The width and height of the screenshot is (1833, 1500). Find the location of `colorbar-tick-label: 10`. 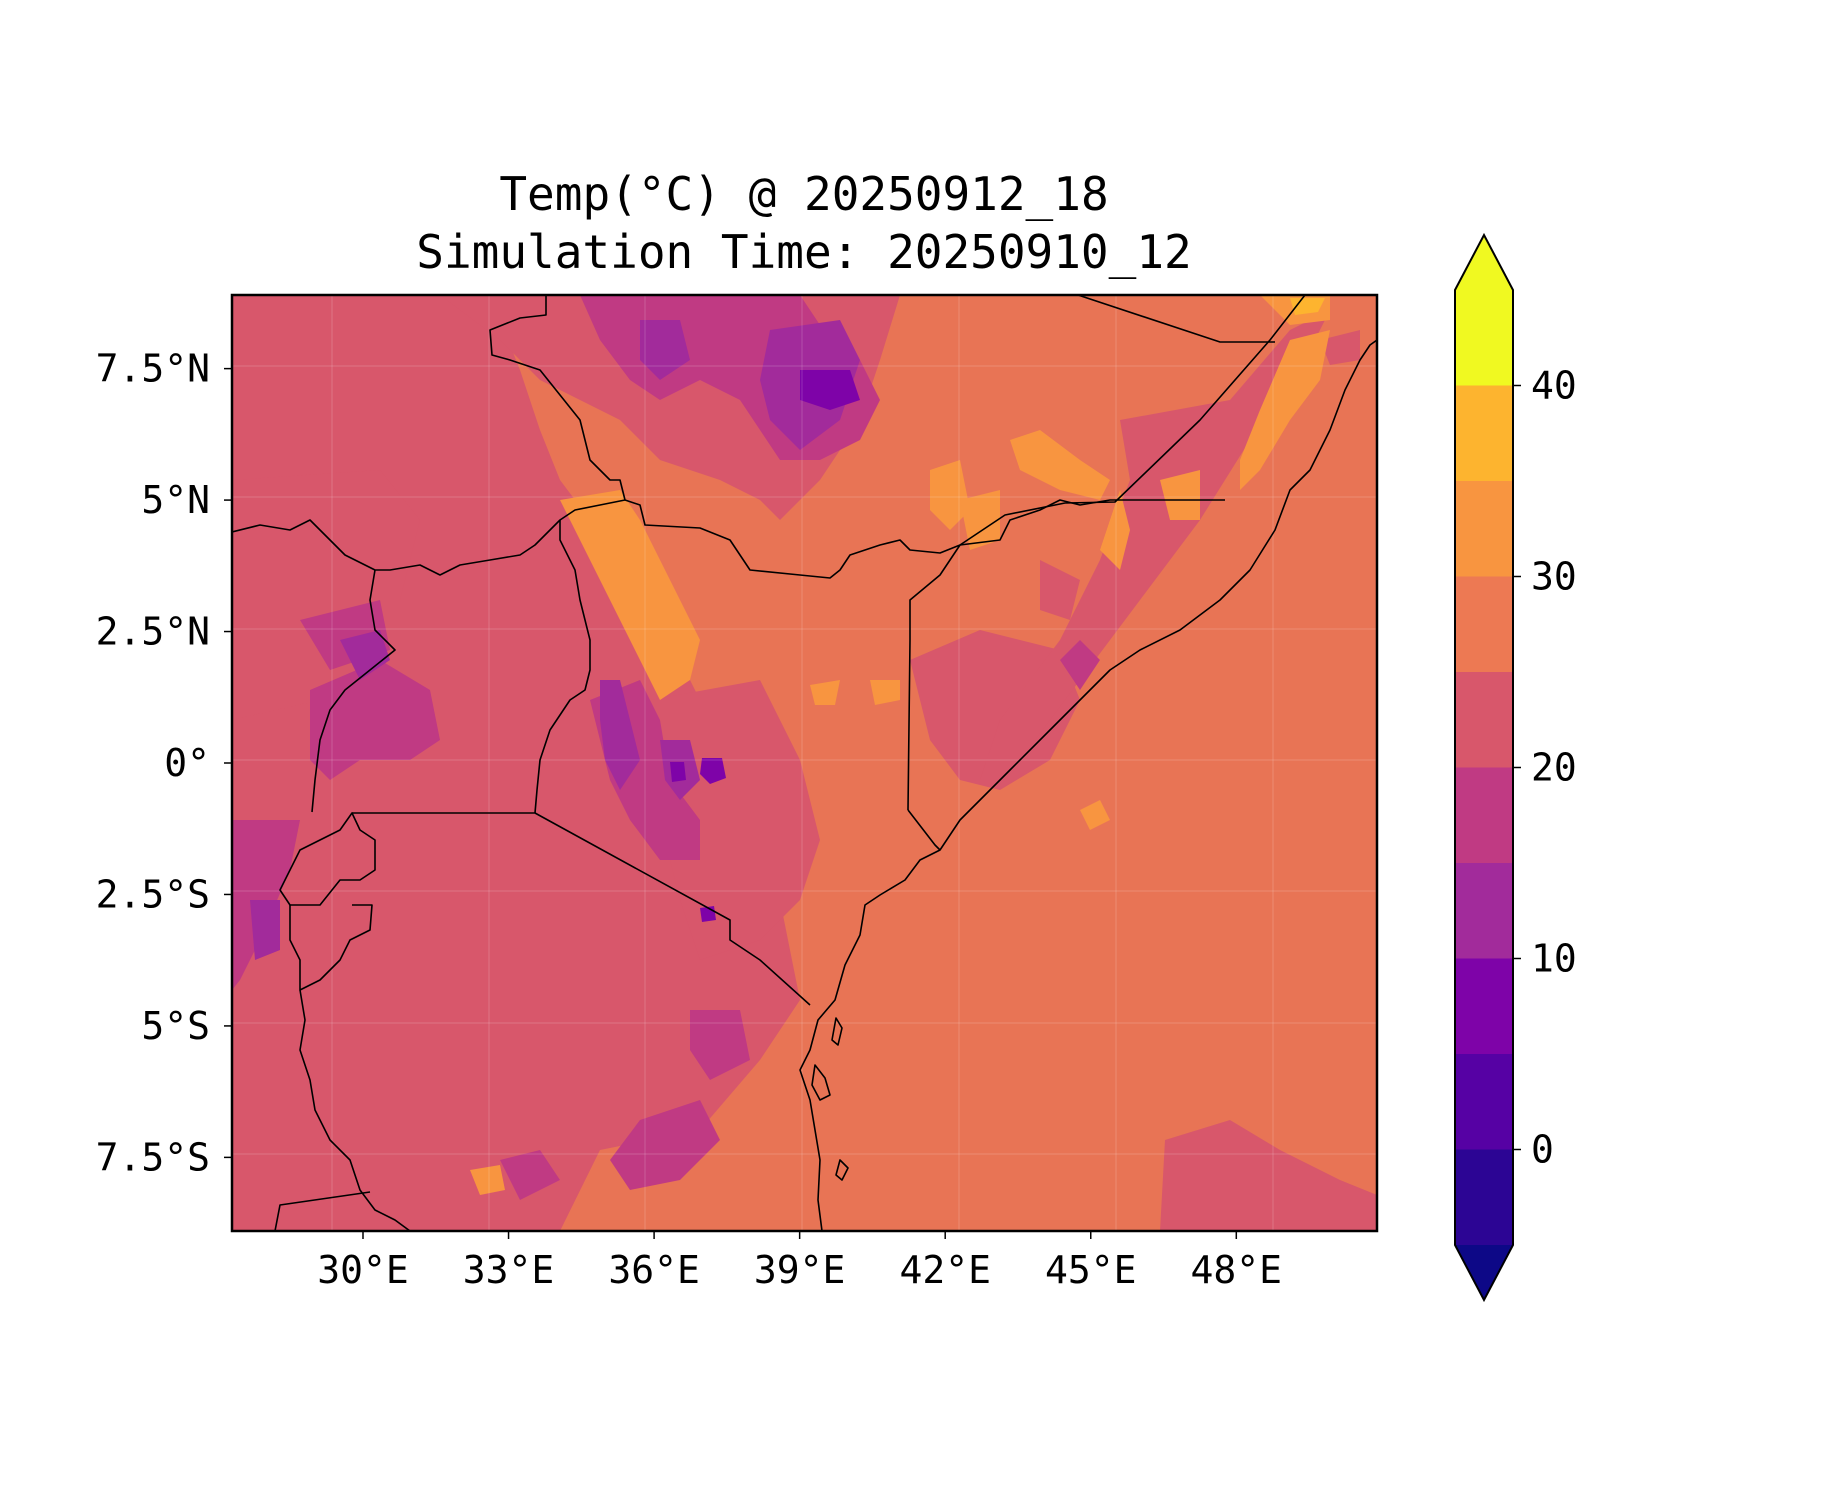

colorbar-tick-label: 10 is located at coordinates (1554, 959).